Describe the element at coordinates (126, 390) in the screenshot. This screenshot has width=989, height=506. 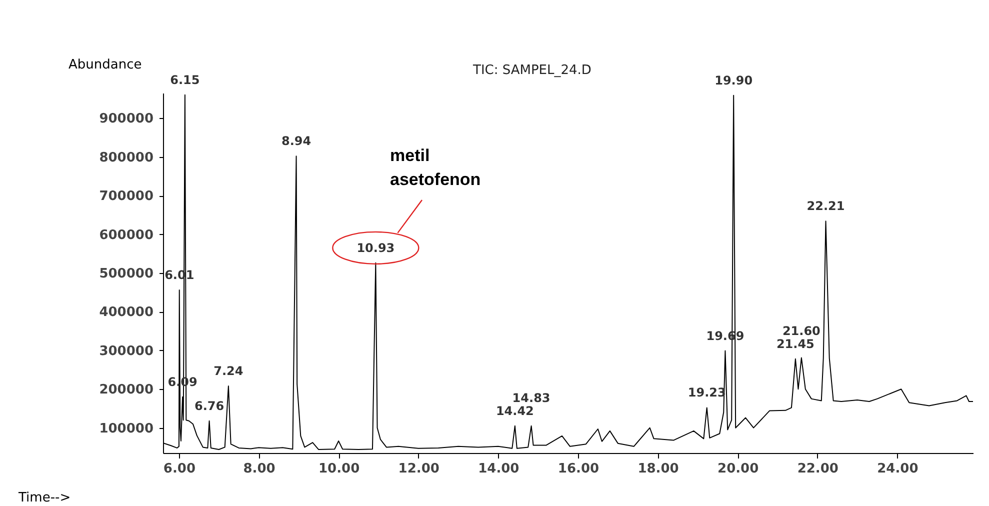
I see `y-tick-label: 200000` at that location.